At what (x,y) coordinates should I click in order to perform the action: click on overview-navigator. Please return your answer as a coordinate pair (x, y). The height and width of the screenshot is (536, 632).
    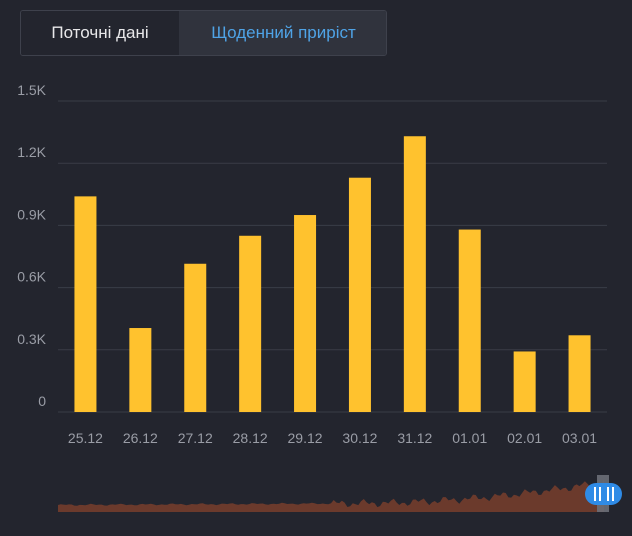
    Looking at the image, I should click on (340, 493).